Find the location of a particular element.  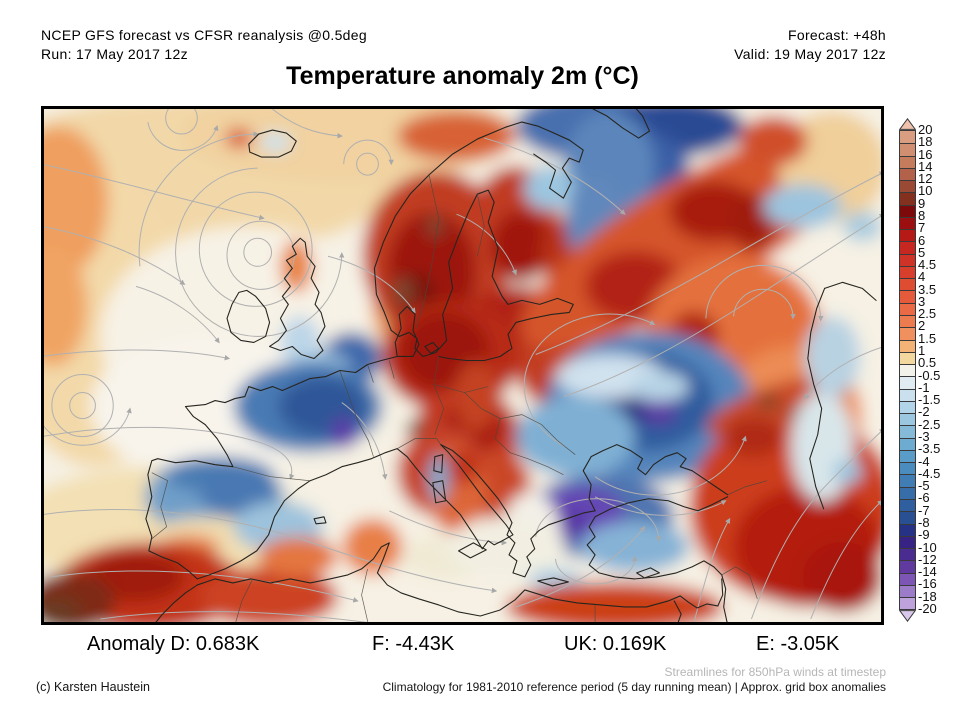

valid-line: Valid: 19 May 2017 12z is located at coordinates (810, 54).